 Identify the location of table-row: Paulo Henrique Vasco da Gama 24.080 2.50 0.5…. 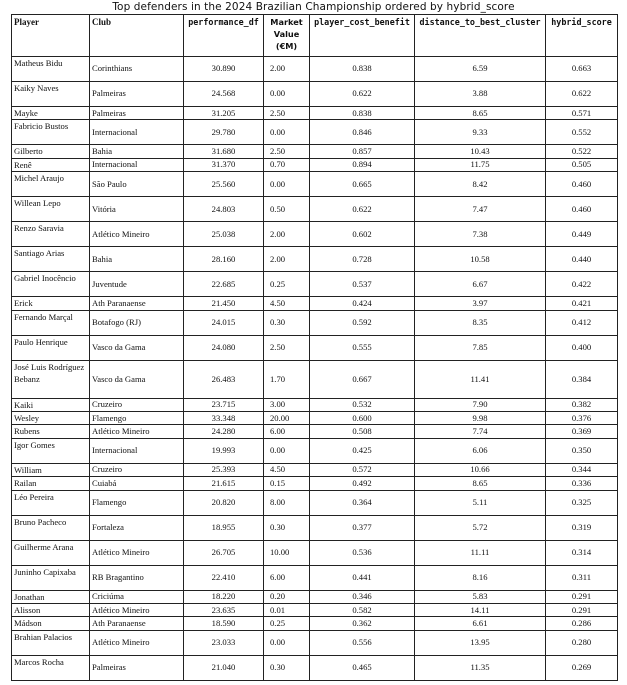
(315, 347).